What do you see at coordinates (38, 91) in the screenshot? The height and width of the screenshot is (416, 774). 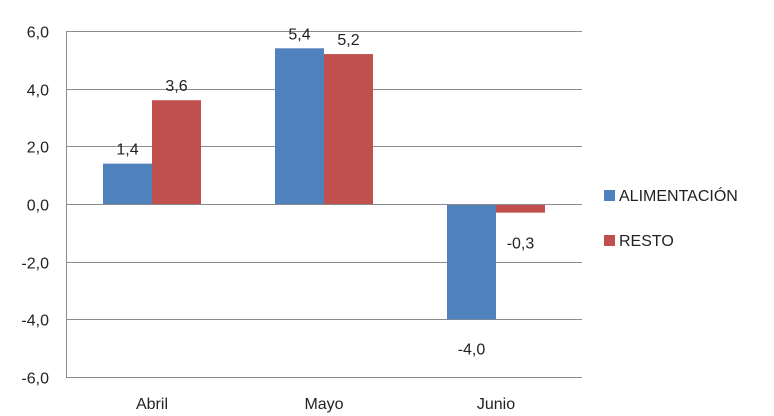 I see `y-tick-label: 4,0` at bounding box center [38, 91].